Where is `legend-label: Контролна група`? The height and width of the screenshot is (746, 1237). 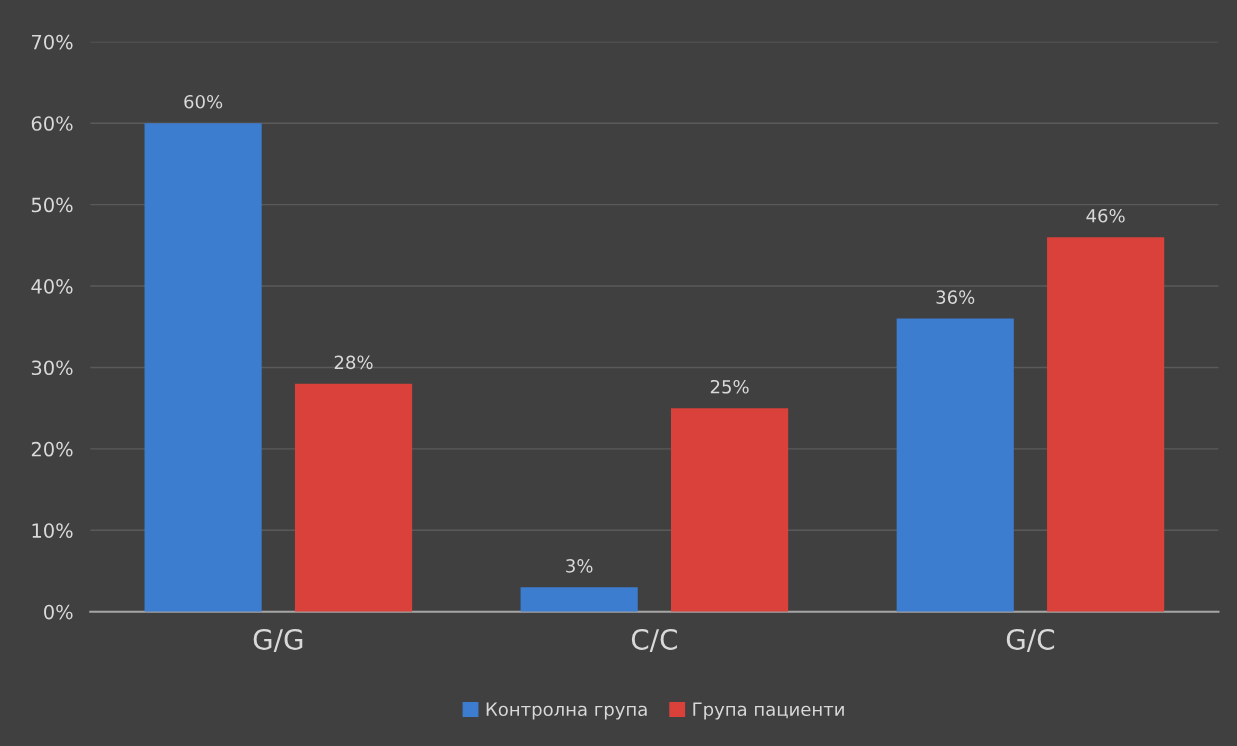 legend-label: Контролна група is located at coordinates (566, 711).